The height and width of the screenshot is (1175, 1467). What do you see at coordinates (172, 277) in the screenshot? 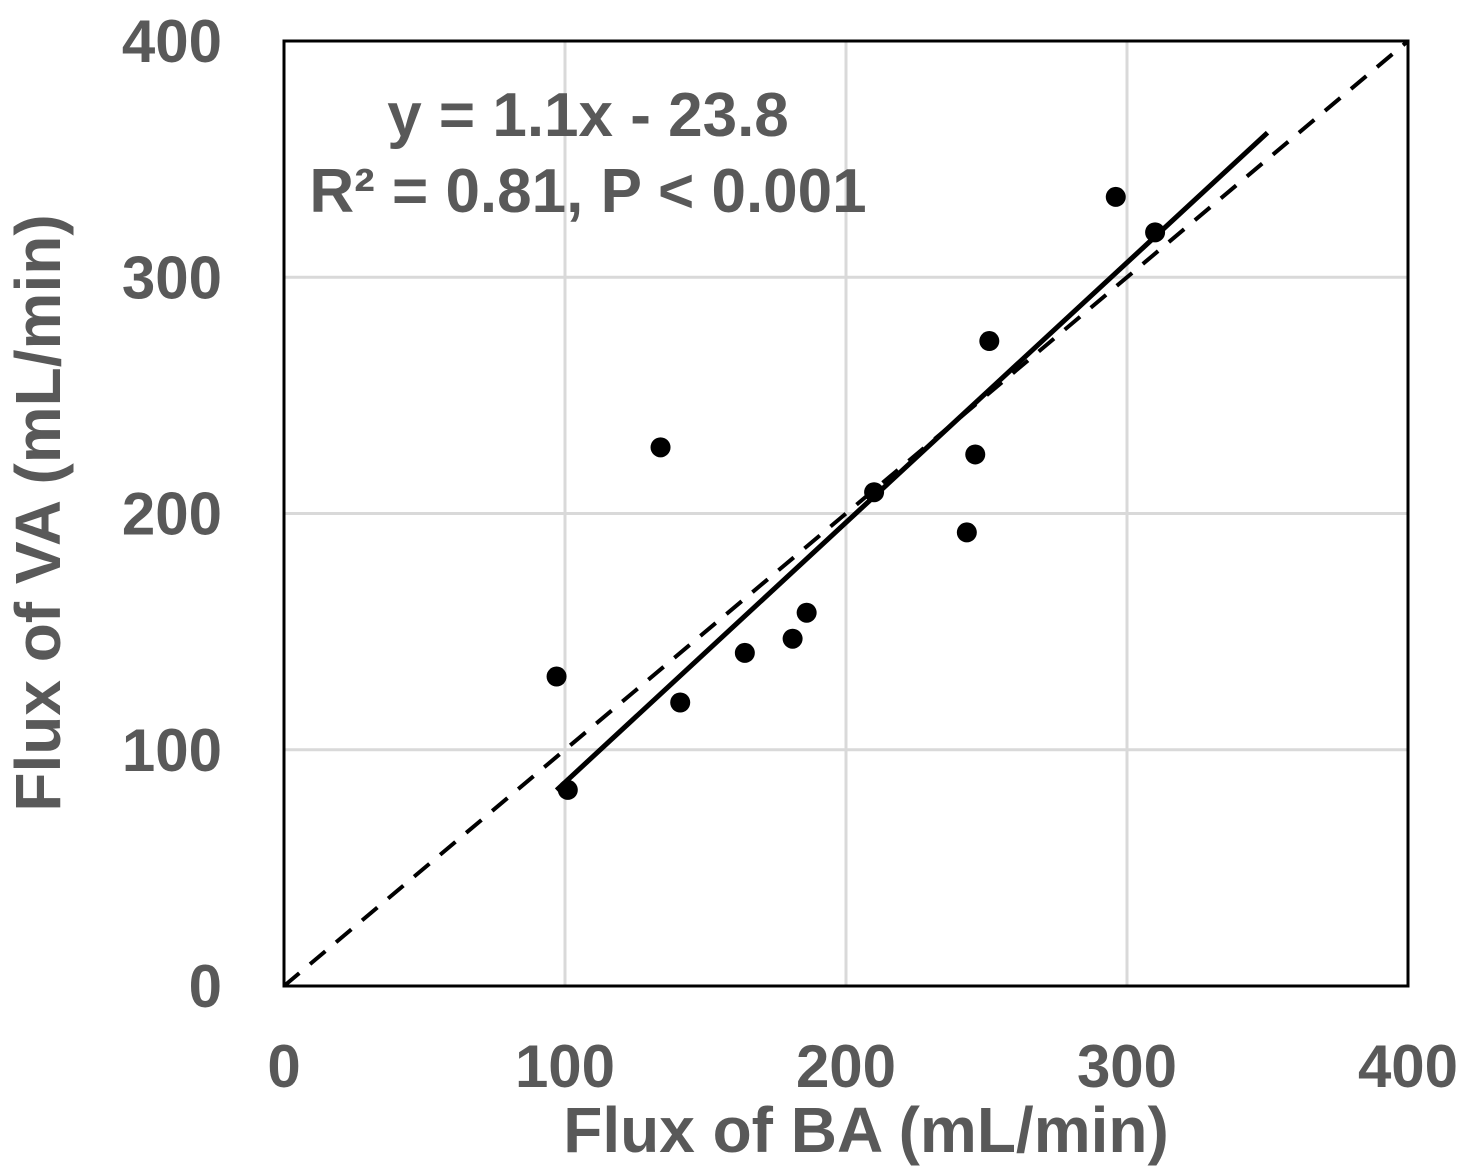
I see `y-tick-label: 300` at bounding box center [172, 277].